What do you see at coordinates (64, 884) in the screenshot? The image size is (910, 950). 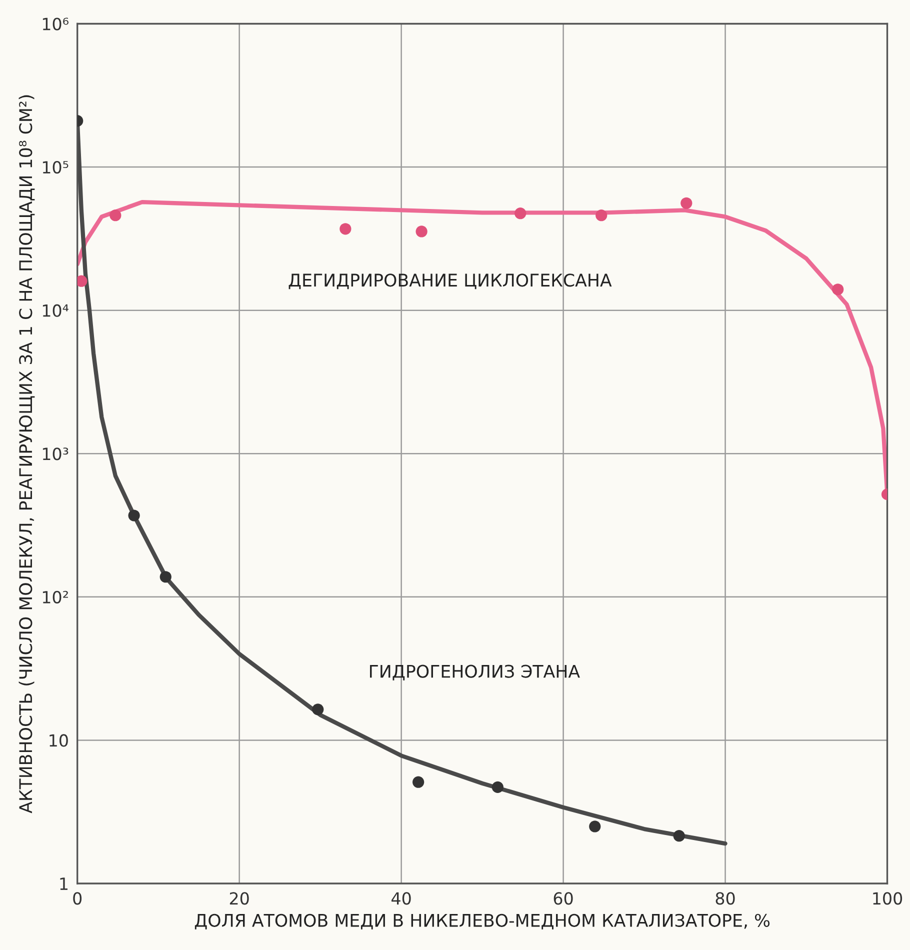 I see `y-tick-label: 1` at bounding box center [64, 884].